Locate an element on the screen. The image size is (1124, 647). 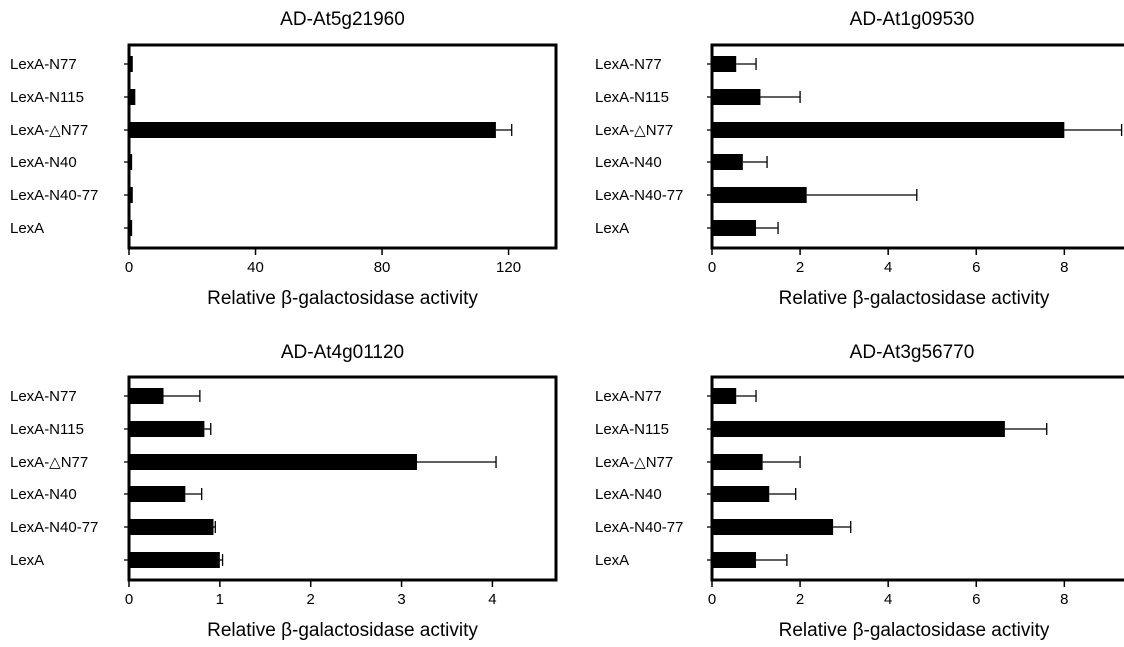
chart-title: AD-At4g01120 is located at coordinates (342, 352).